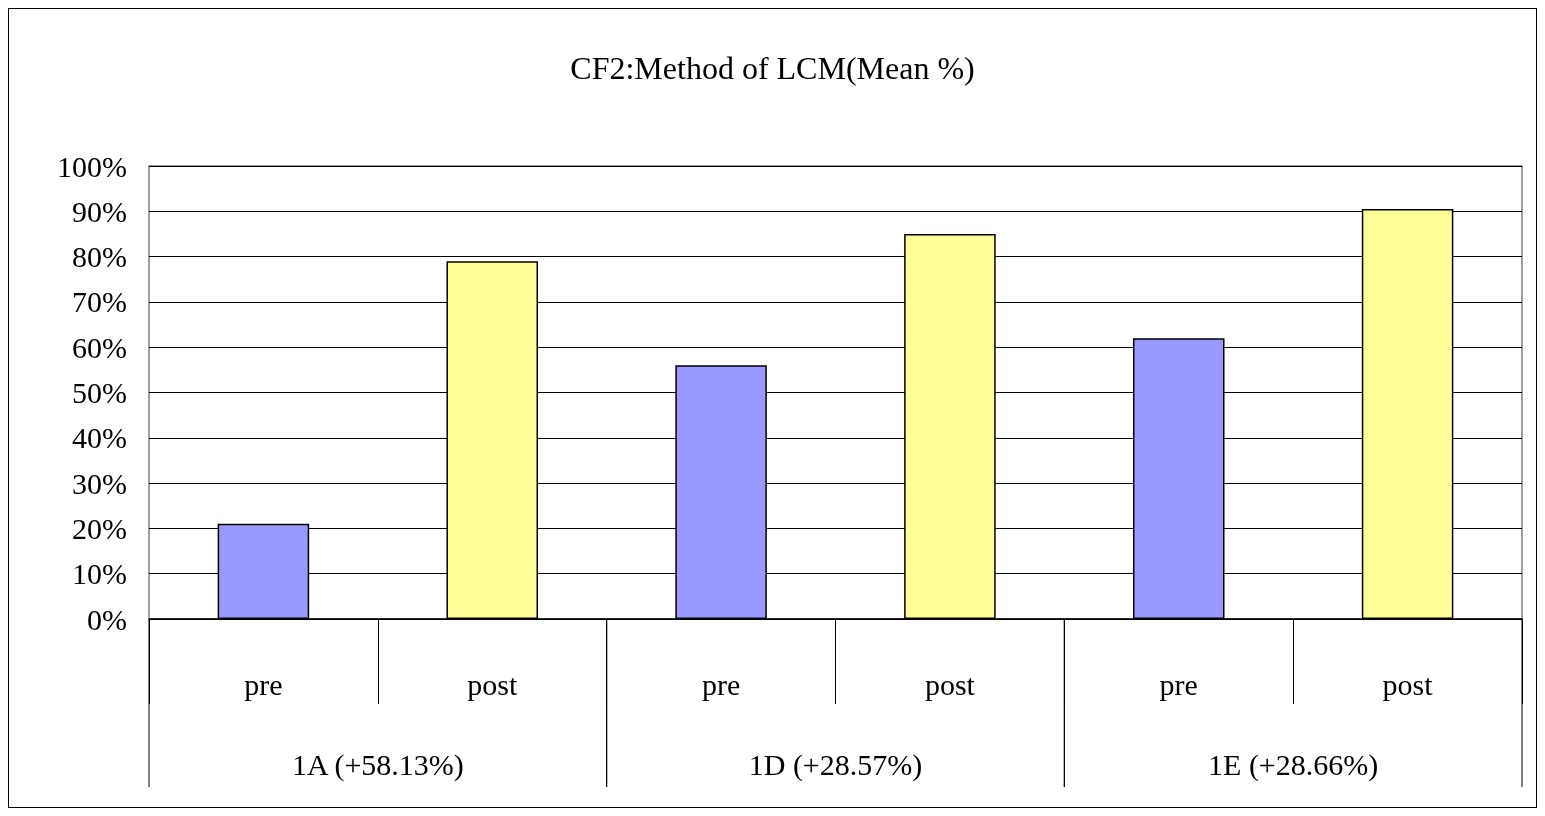  I want to click on y-tick-label: 90%, so click(99, 211).